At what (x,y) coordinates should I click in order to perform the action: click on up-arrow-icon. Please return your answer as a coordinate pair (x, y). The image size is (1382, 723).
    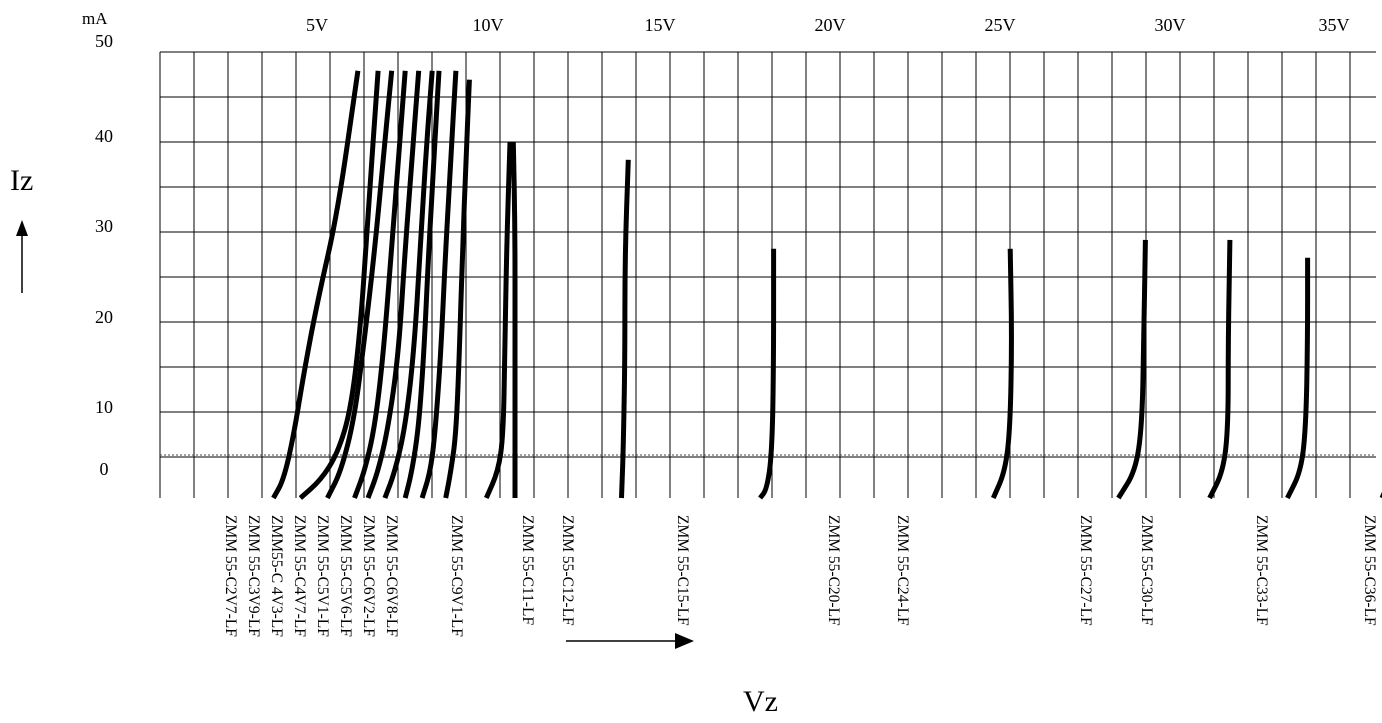
    Looking at the image, I should click on (22, 256).